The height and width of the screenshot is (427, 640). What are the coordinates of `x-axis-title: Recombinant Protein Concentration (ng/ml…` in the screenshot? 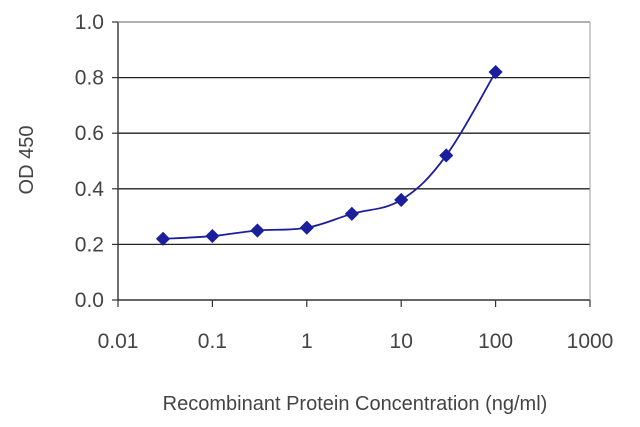 It's located at (355, 404).